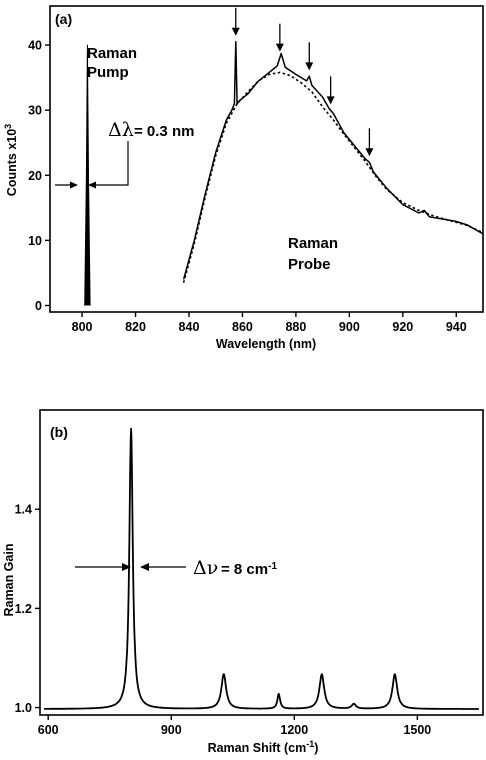 This screenshot has width=486, height=760. What do you see at coordinates (121, 130) in the screenshot?
I see `delta-lambda-symbol: Δλ` at bounding box center [121, 130].